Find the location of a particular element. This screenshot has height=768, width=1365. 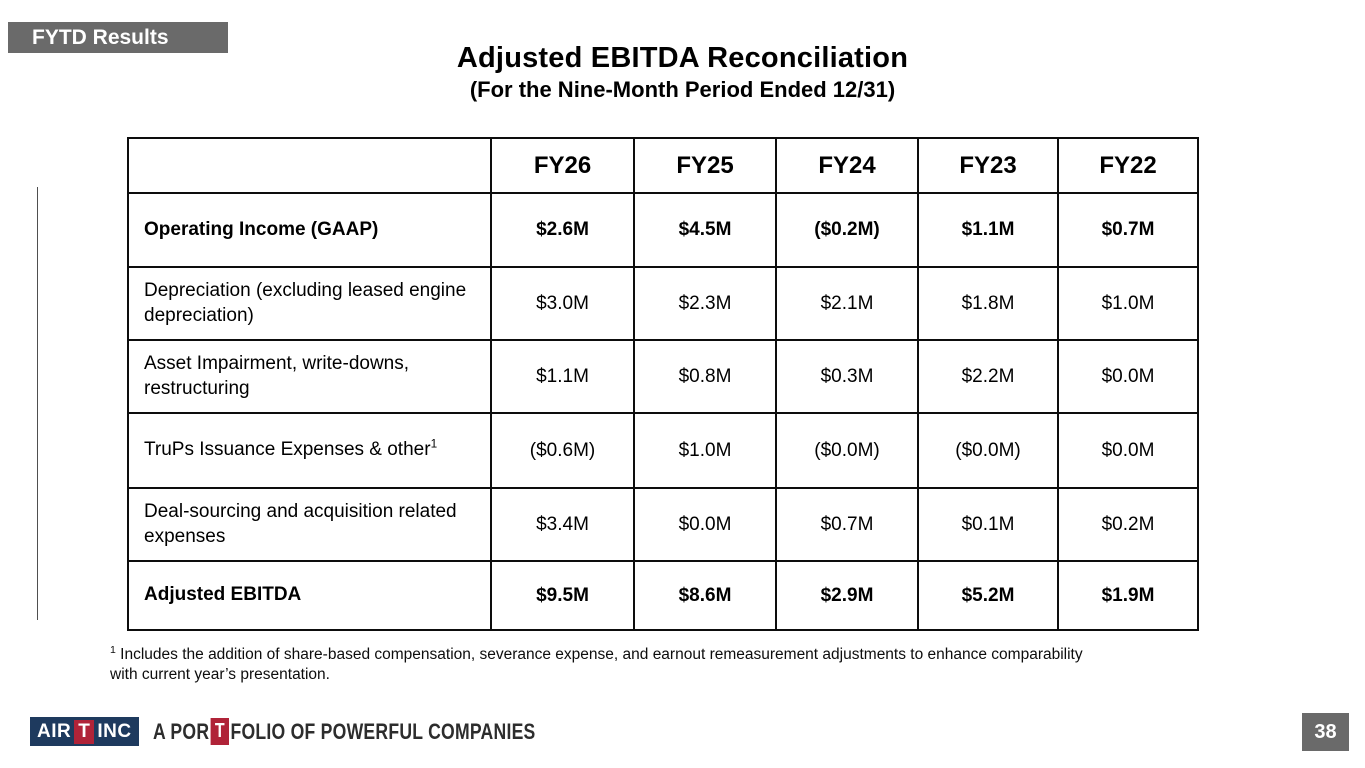

column-header-fy23: FY23 is located at coordinates (988, 165).